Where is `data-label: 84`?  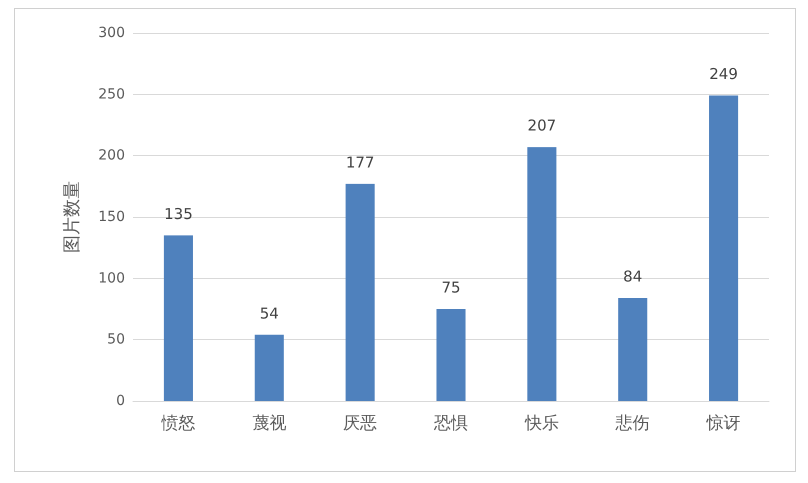 data-label: 84 is located at coordinates (632, 276).